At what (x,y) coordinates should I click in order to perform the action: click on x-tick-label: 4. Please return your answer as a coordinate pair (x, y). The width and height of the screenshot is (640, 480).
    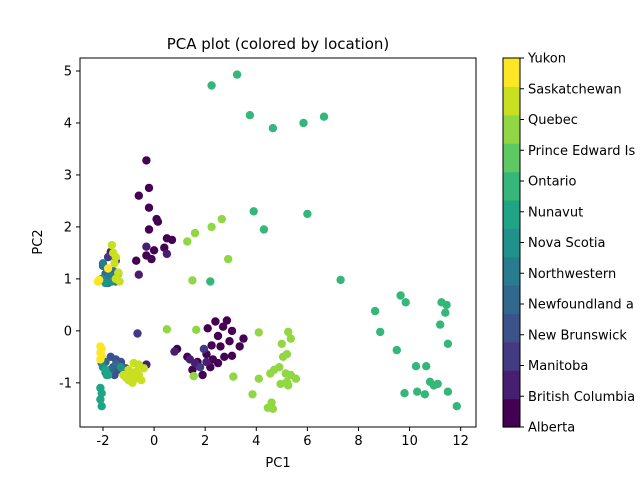
    Looking at the image, I should click on (256, 441).